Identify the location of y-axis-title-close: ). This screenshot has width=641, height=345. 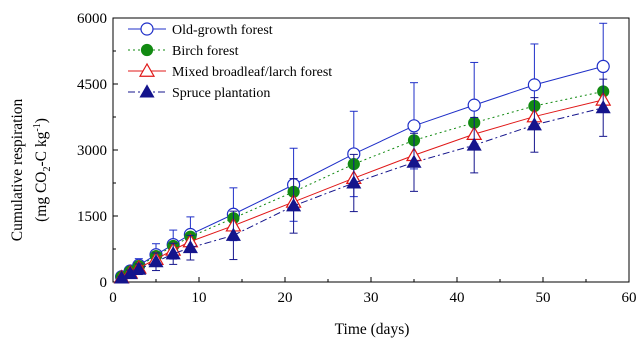
(41, 120).